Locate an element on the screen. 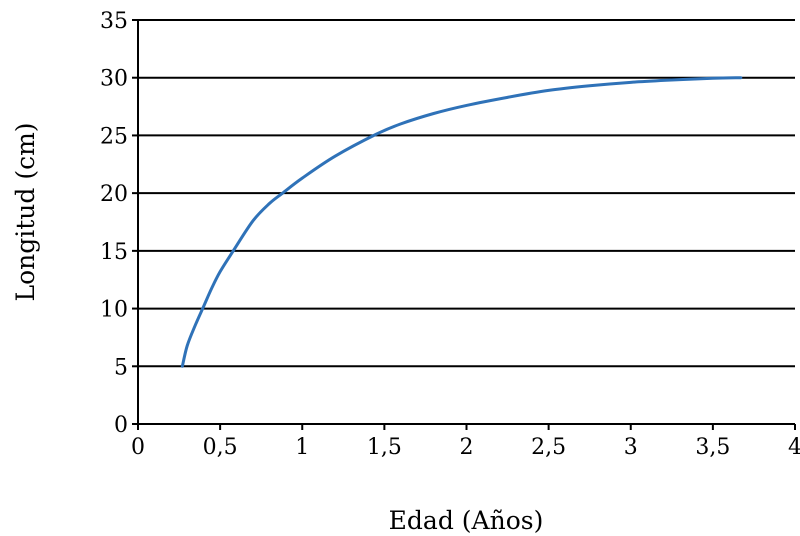 The height and width of the screenshot is (536, 800). x-tick-label: 0,5 is located at coordinates (220, 447).